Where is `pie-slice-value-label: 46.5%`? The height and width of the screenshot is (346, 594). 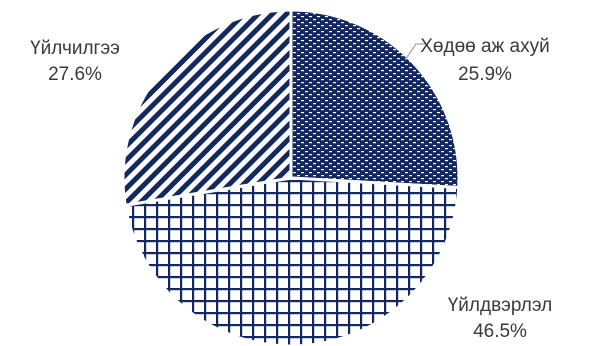 pie-slice-value-label: 46.5% is located at coordinates (500, 331).